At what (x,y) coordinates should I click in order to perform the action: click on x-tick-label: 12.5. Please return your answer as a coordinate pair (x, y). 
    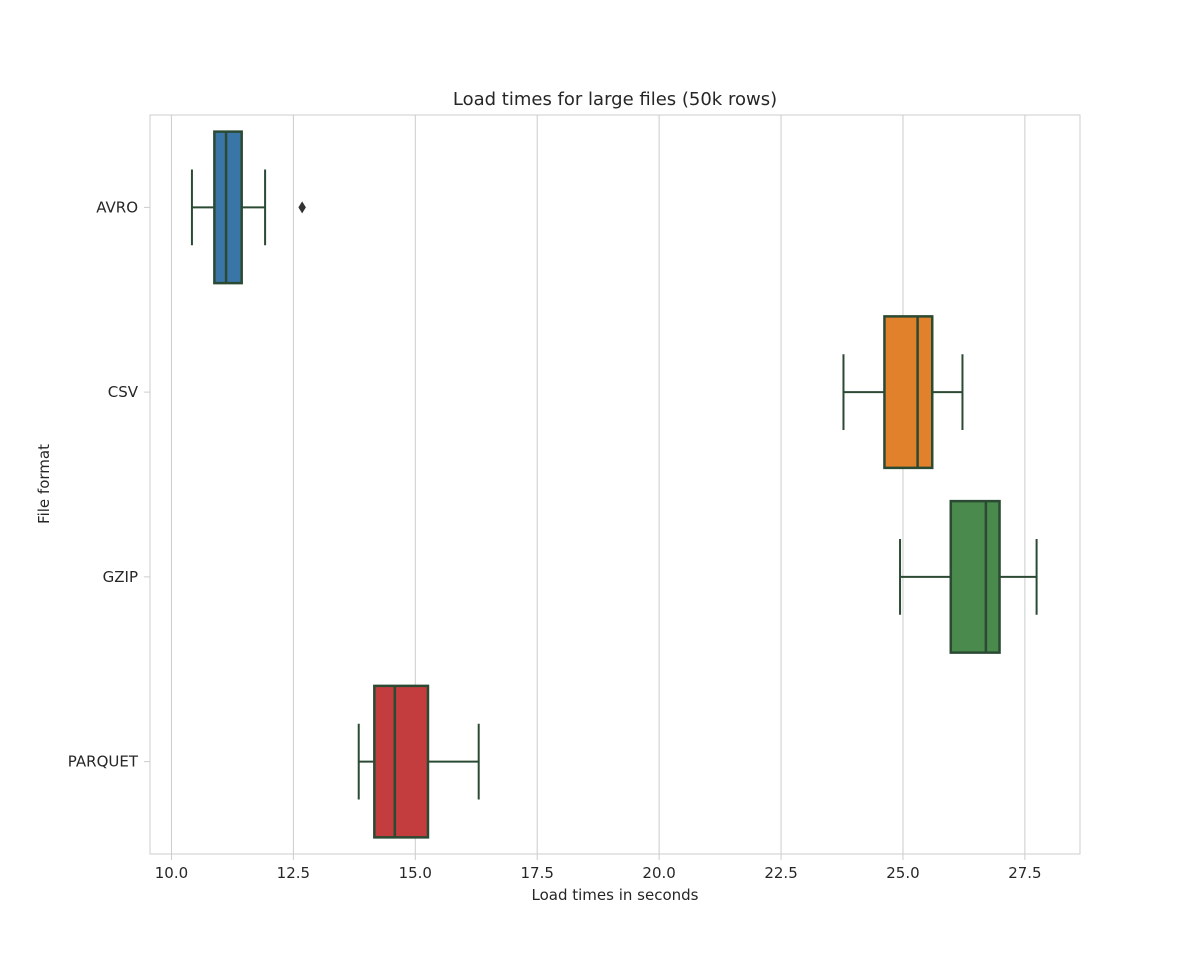
    Looking at the image, I should click on (293, 873).